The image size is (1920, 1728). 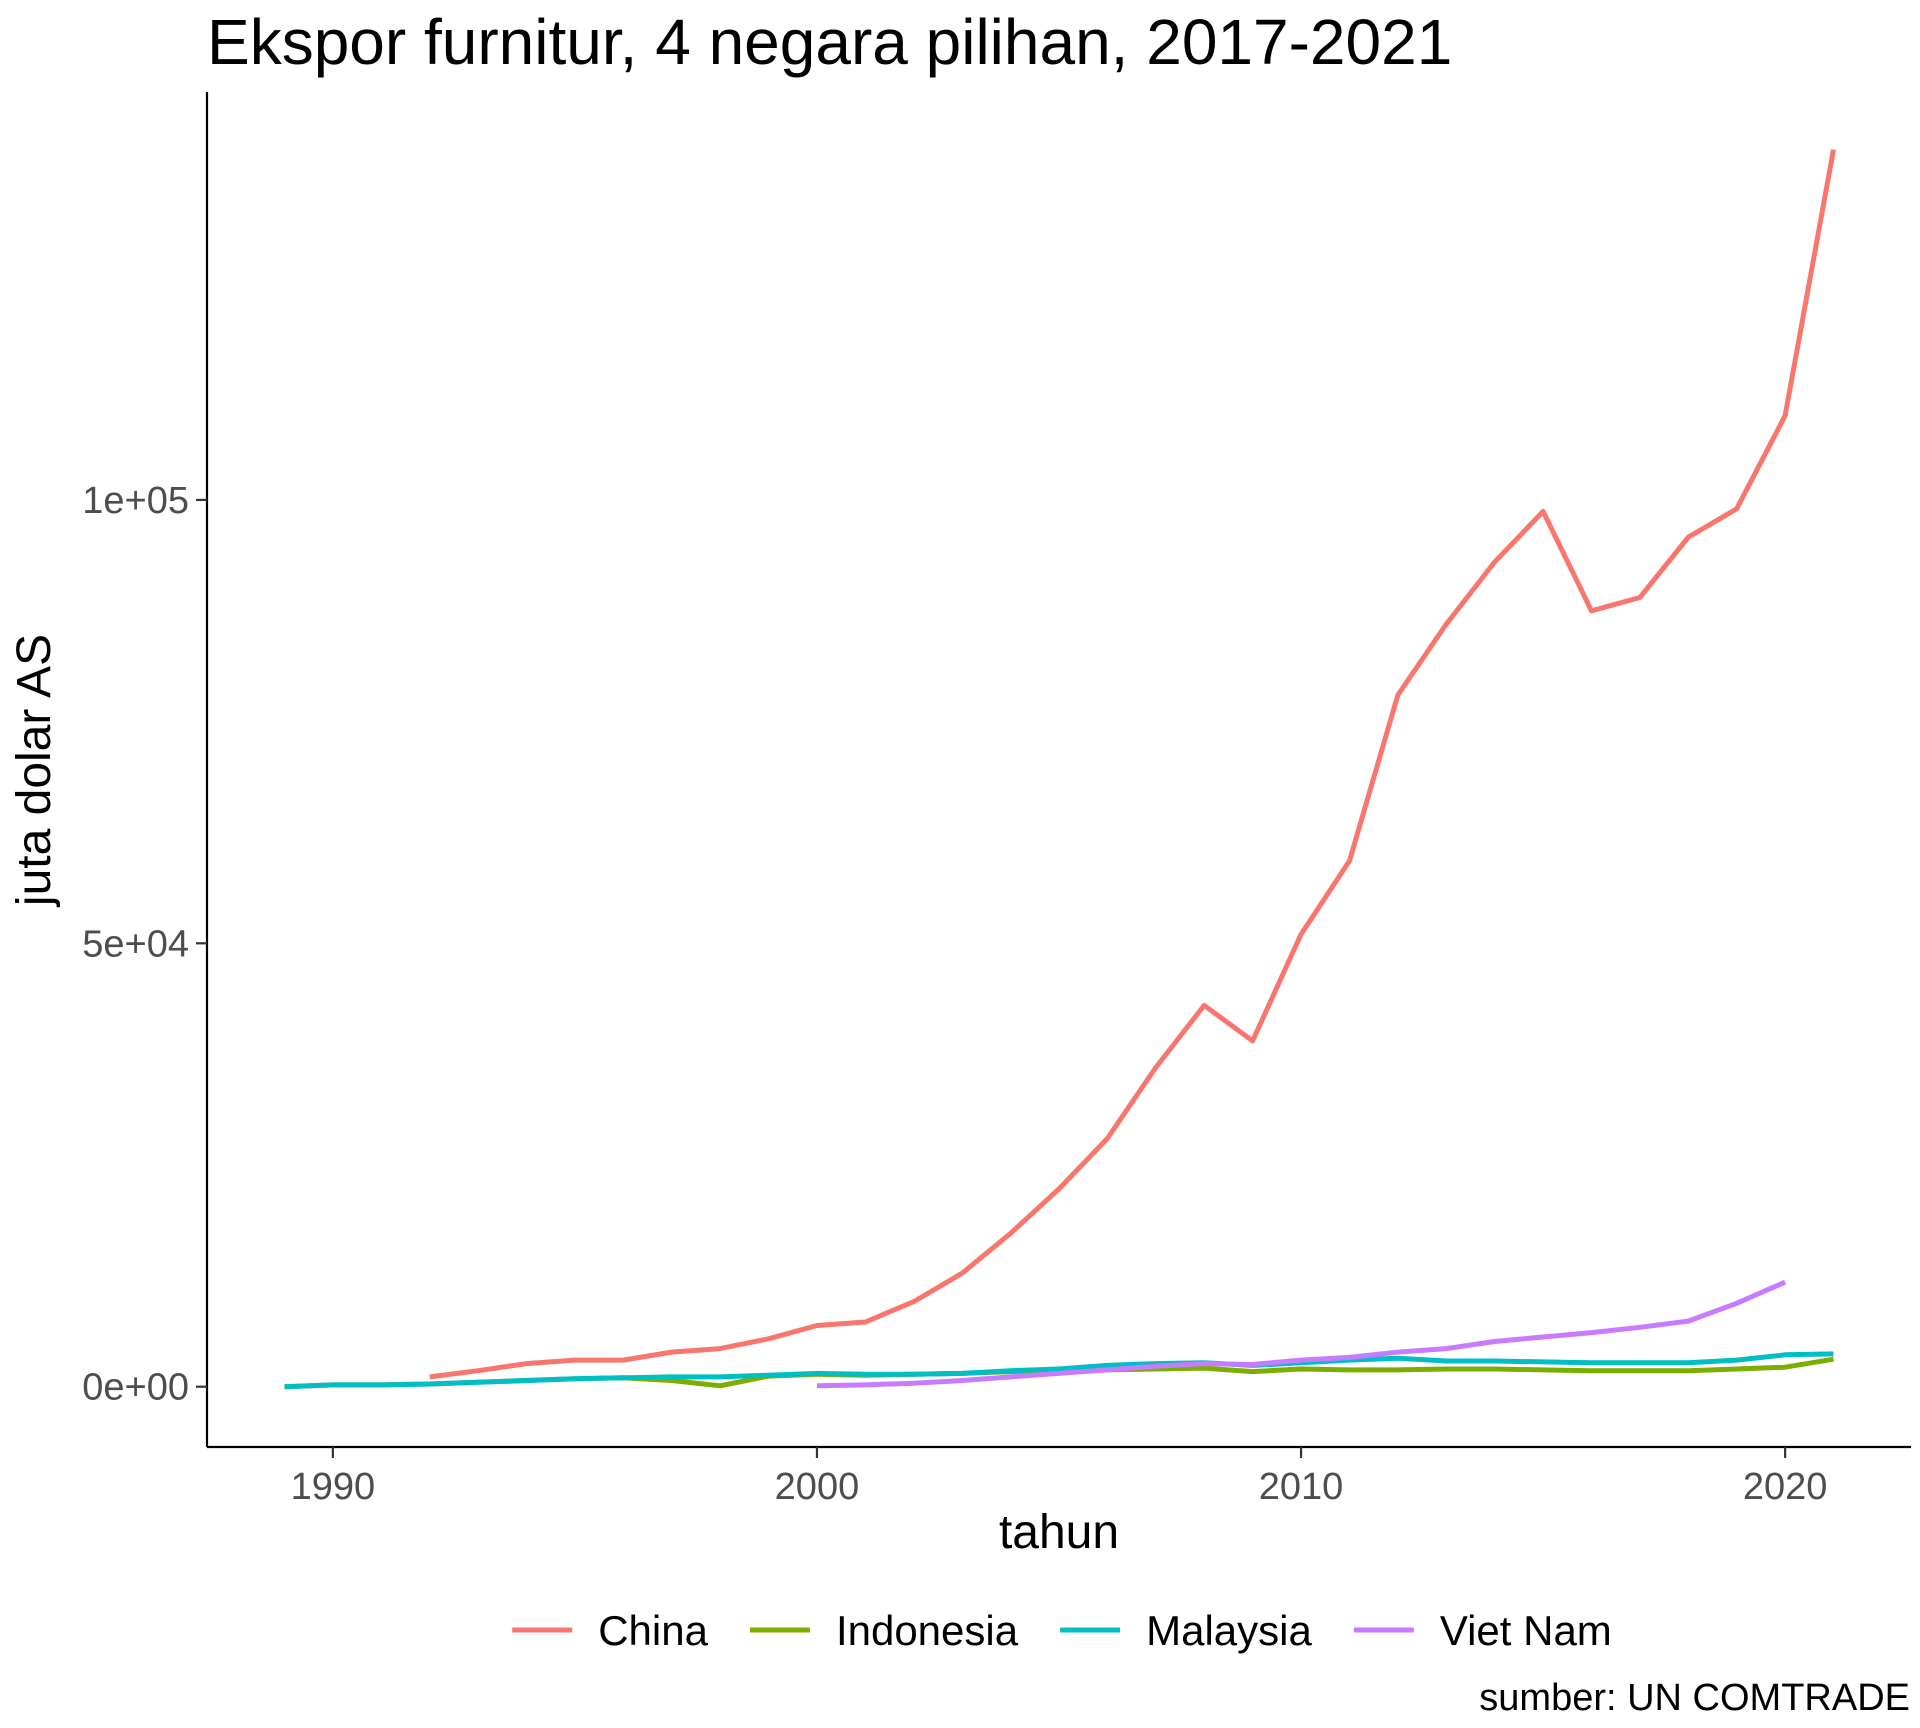 I want to click on legend: China Indonesia Malaysia Viet Nam, so click(x=1062, y=1630).